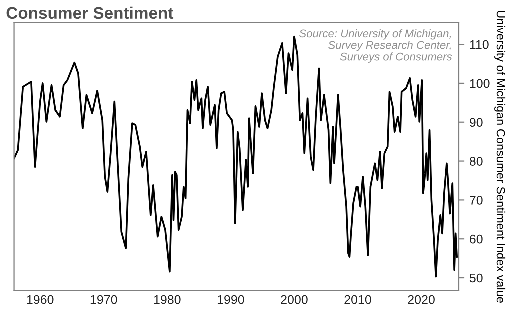 The image size is (510, 325). I want to click on y-axis-title: University of Michigan Consumer Sentiment Index value, so click(500, 157).